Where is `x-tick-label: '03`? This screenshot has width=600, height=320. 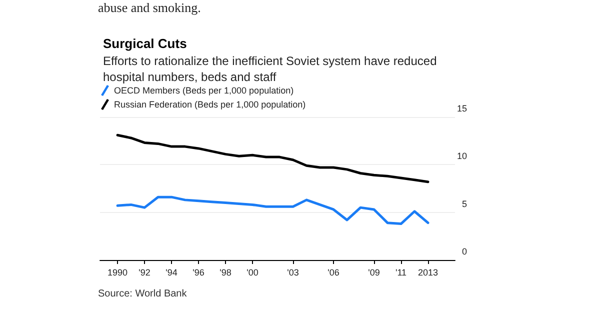 x-tick-label: '03 is located at coordinates (293, 273).